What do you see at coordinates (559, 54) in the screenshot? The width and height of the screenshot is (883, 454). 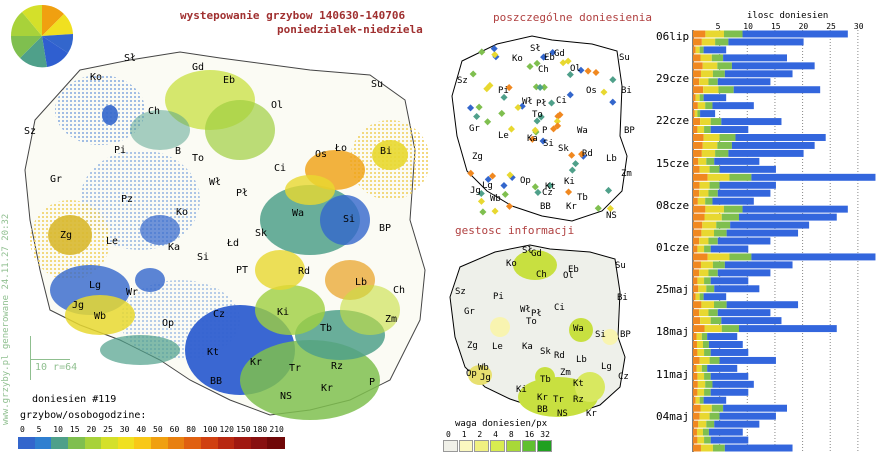 I see `reports-region-label: Gd` at bounding box center [559, 54].